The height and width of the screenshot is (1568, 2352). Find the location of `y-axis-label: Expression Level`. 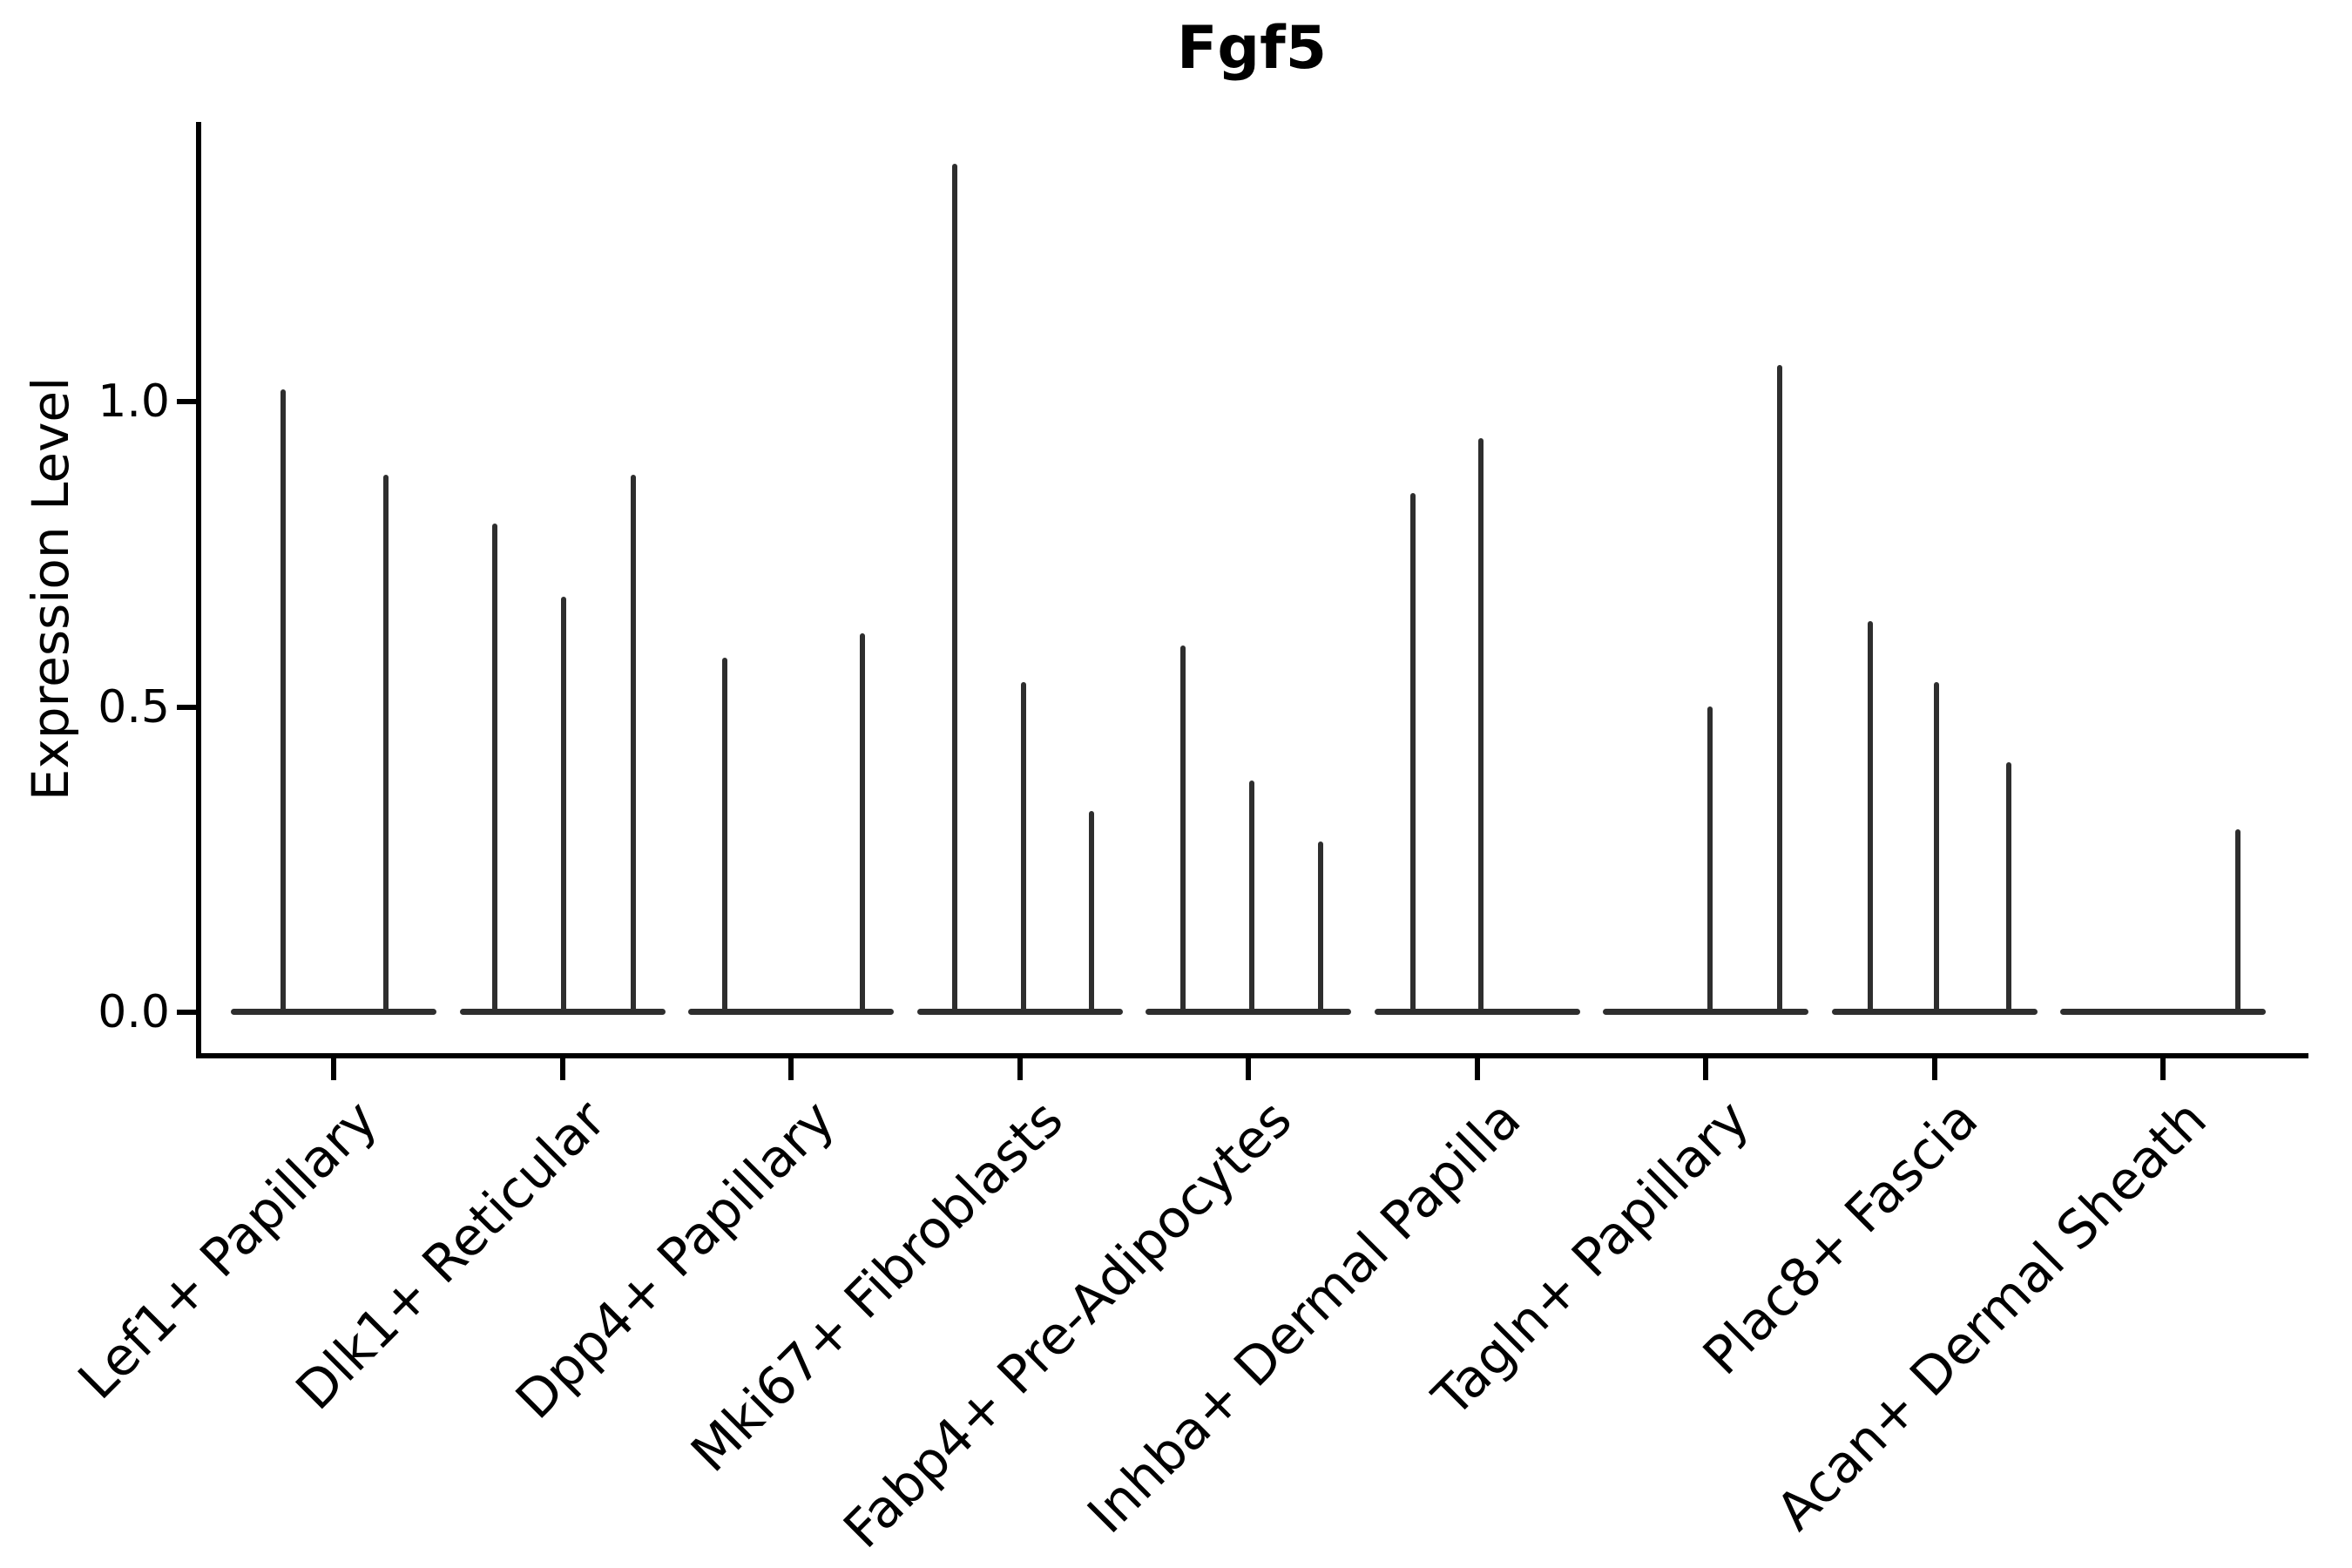

y-axis-label: Expression Level is located at coordinates (50, 588).